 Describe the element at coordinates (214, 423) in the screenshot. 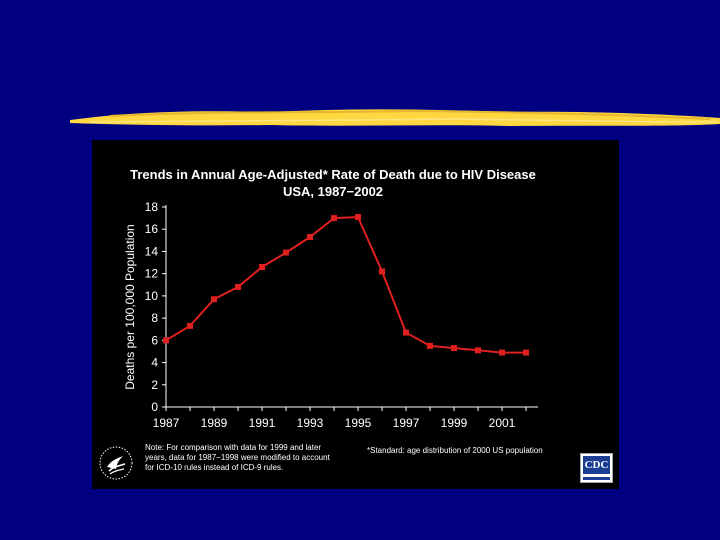

I see `x-tick-label: 1989` at that location.